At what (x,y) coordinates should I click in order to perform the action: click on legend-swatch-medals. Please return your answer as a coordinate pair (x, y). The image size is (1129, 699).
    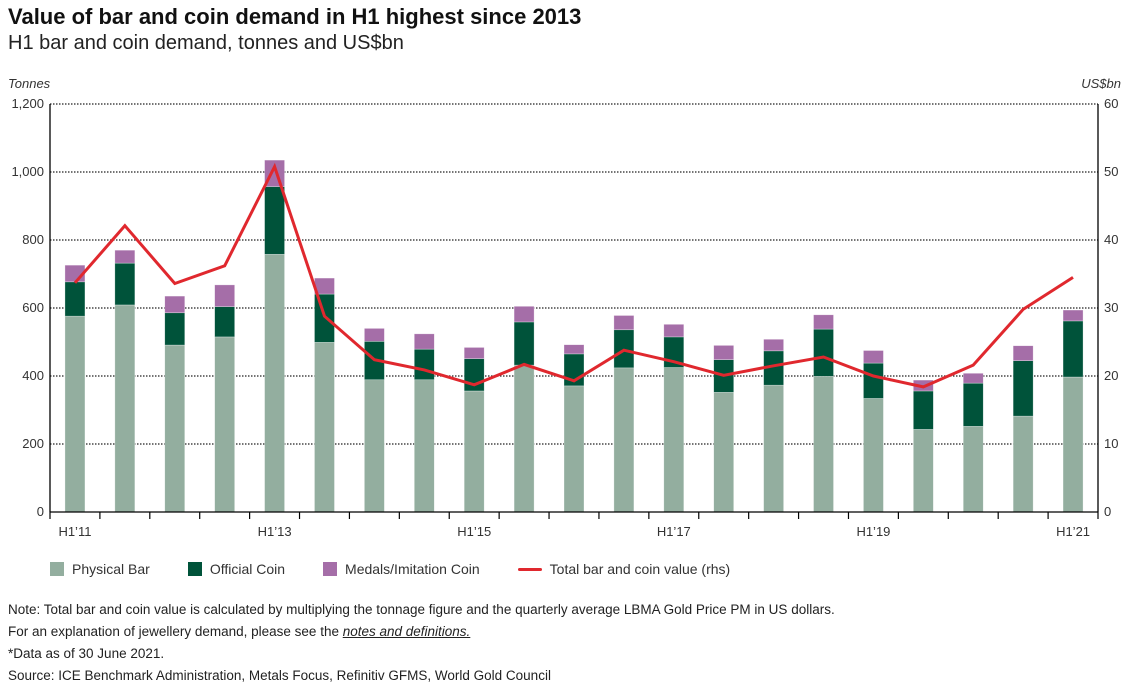
    Looking at the image, I should click on (330, 569).